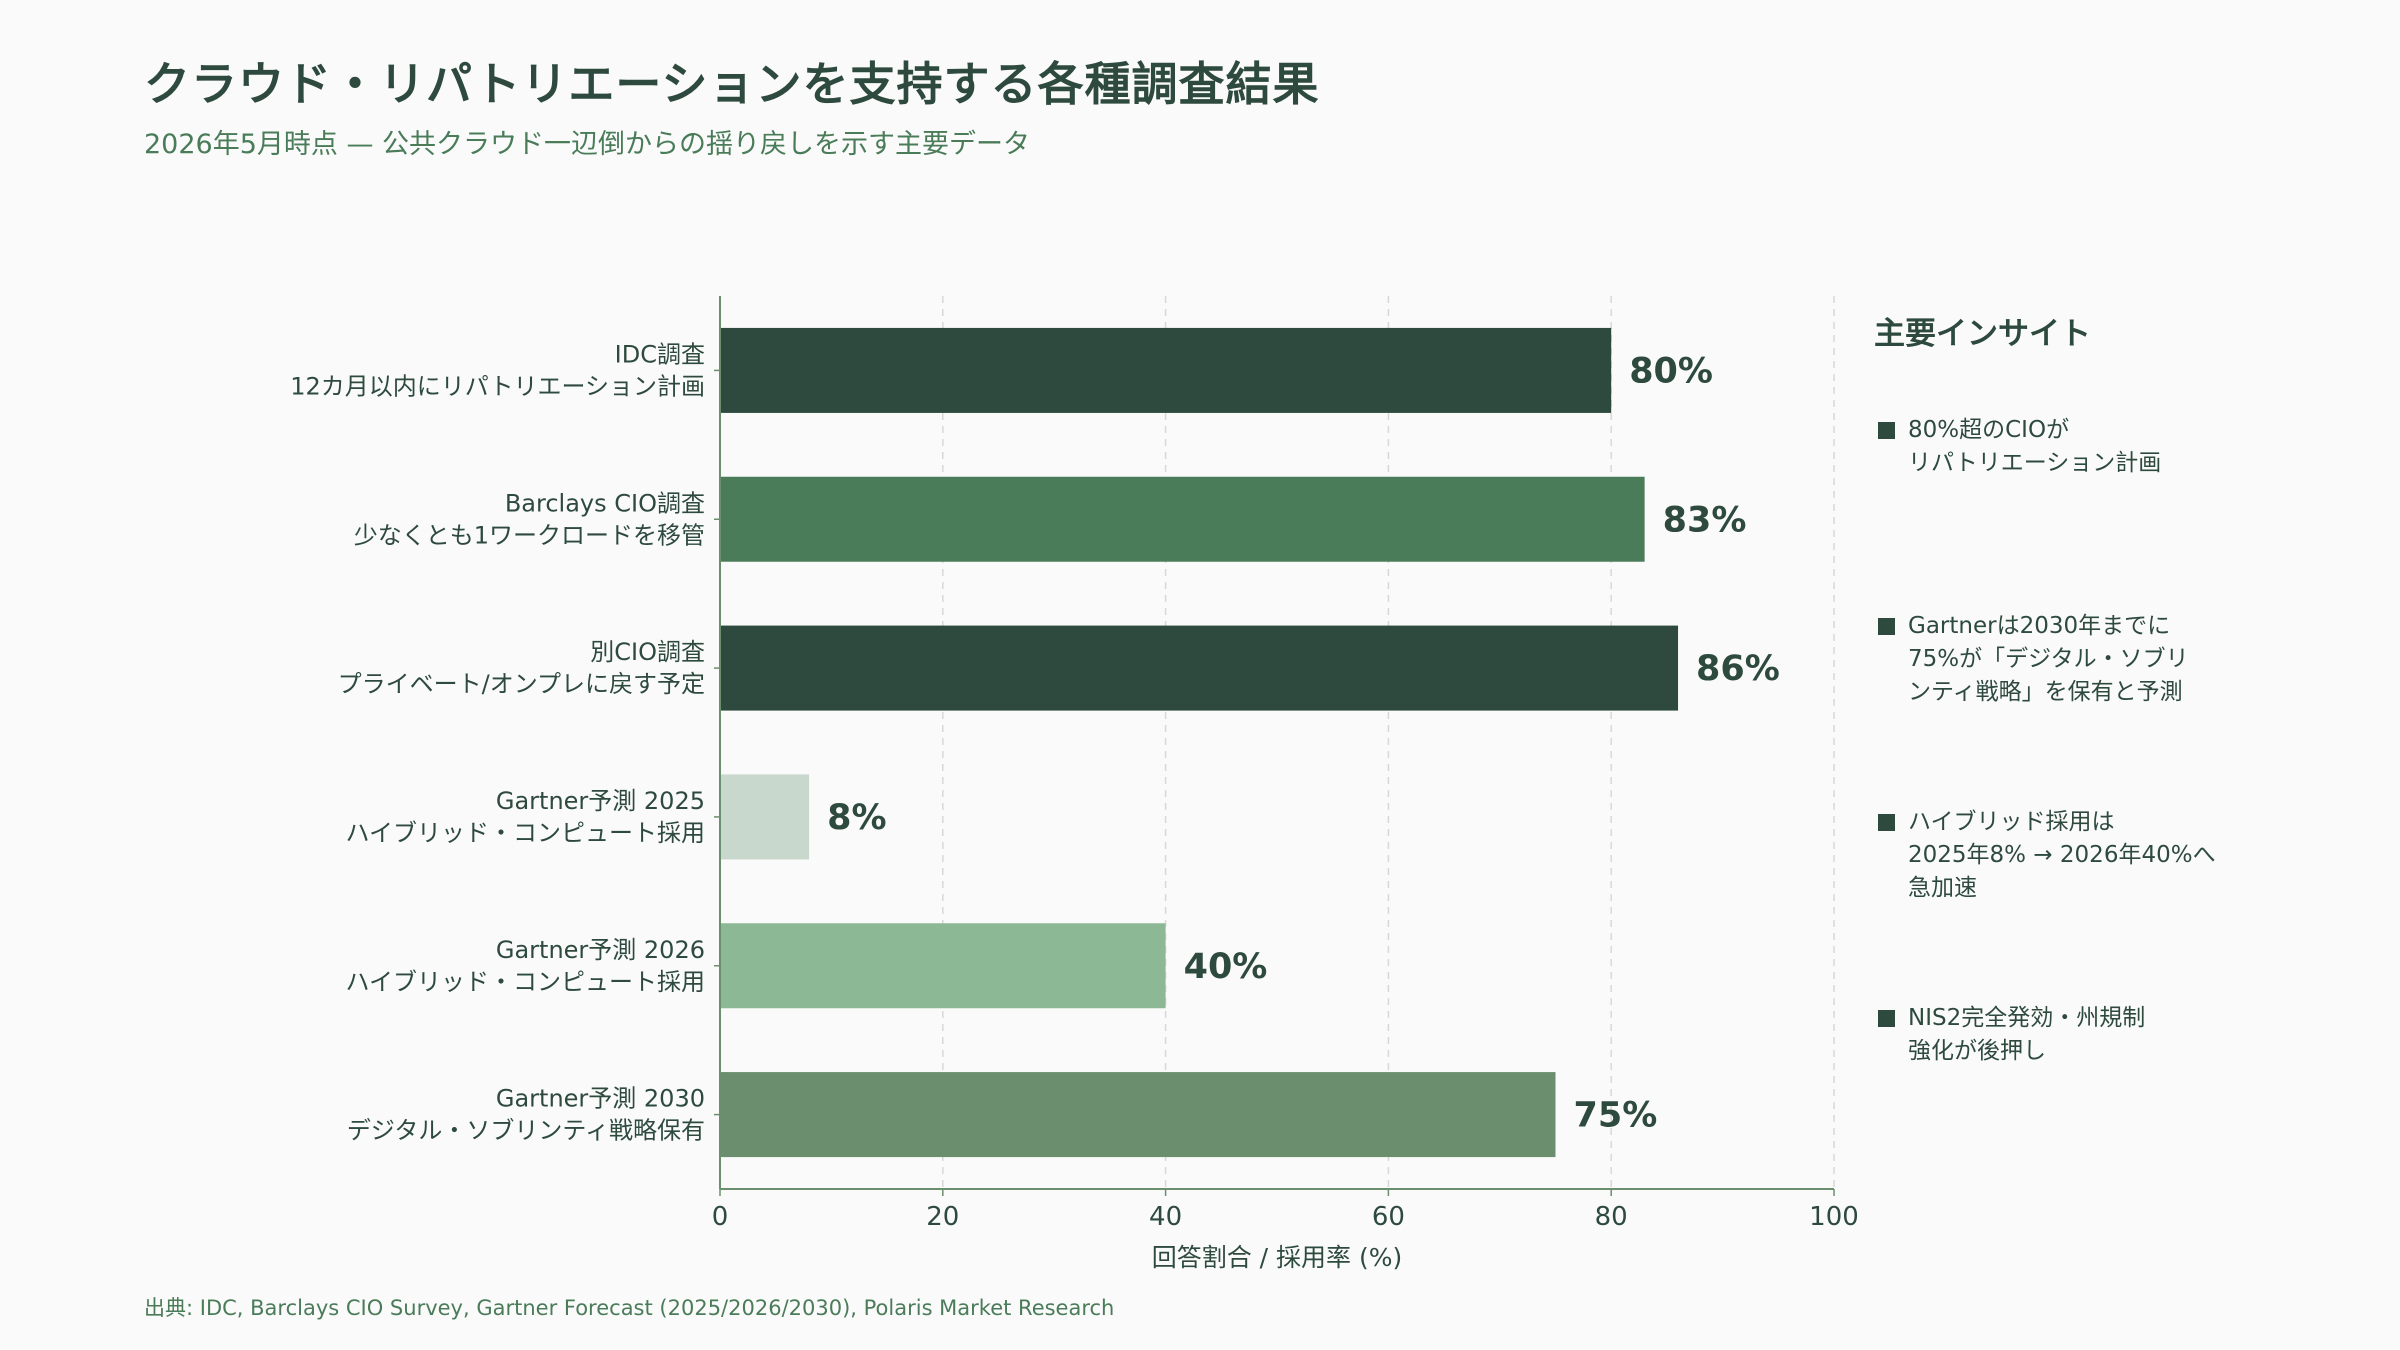  Describe the element at coordinates (1982, 334) in the screenshot. I see `insights-title: 主要インサイト` at that location.